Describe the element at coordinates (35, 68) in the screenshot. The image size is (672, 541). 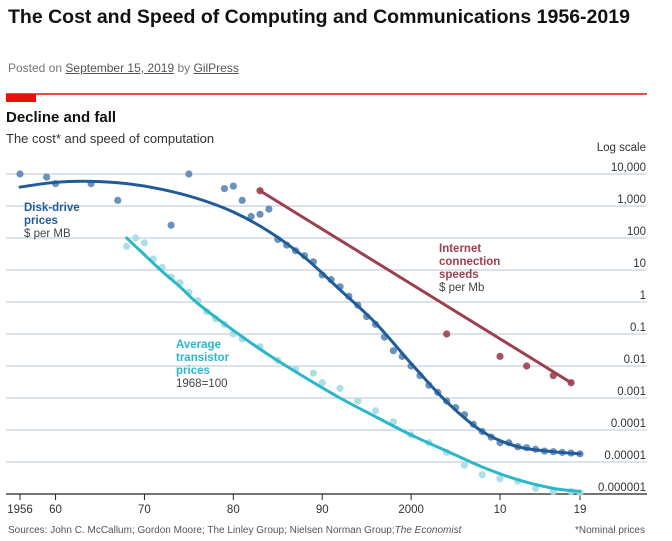
I see `posted-on-label: Posted on` at that location.